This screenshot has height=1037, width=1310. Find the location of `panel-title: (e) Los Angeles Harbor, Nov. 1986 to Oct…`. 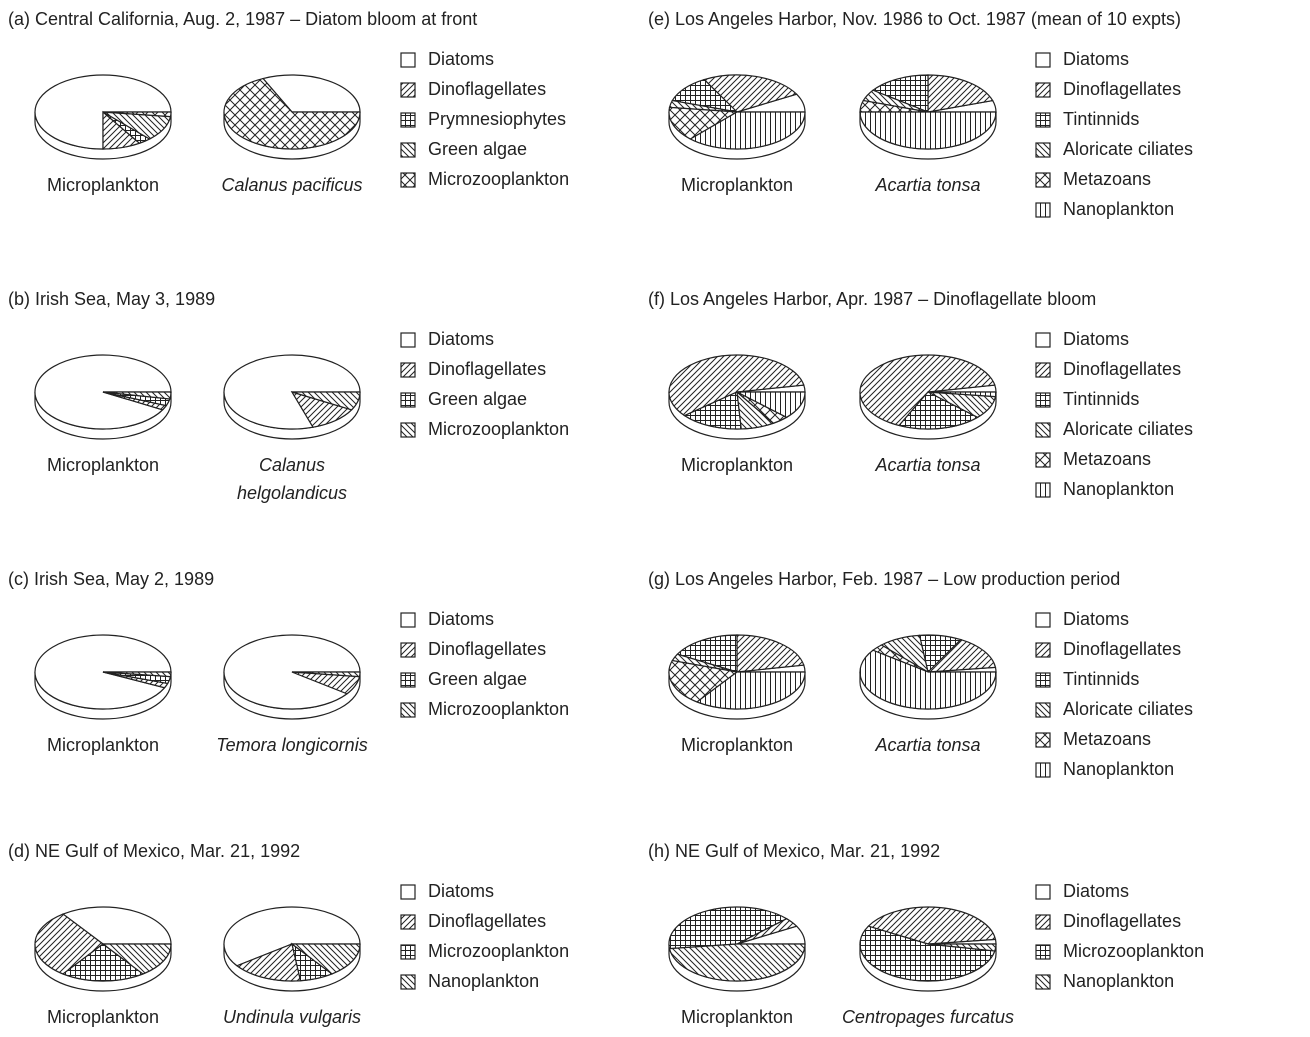

panel-title: (e) Los Angeles Harbor, Nov. 1986 to Oct… is located at coordinates (914, 19).